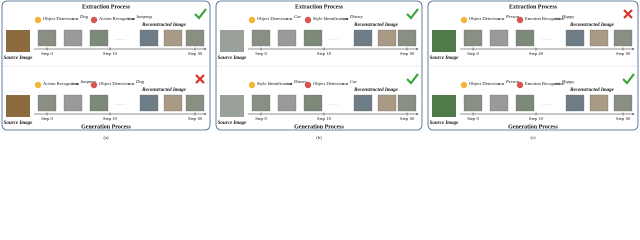  I want to click on panel-label: (b), so click(319, 137).